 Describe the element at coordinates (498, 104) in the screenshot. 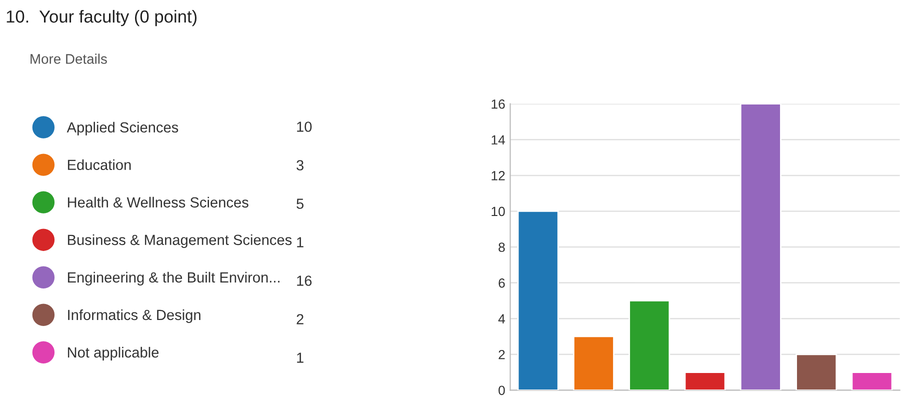

I see `y-tick-label: 16` at that location.